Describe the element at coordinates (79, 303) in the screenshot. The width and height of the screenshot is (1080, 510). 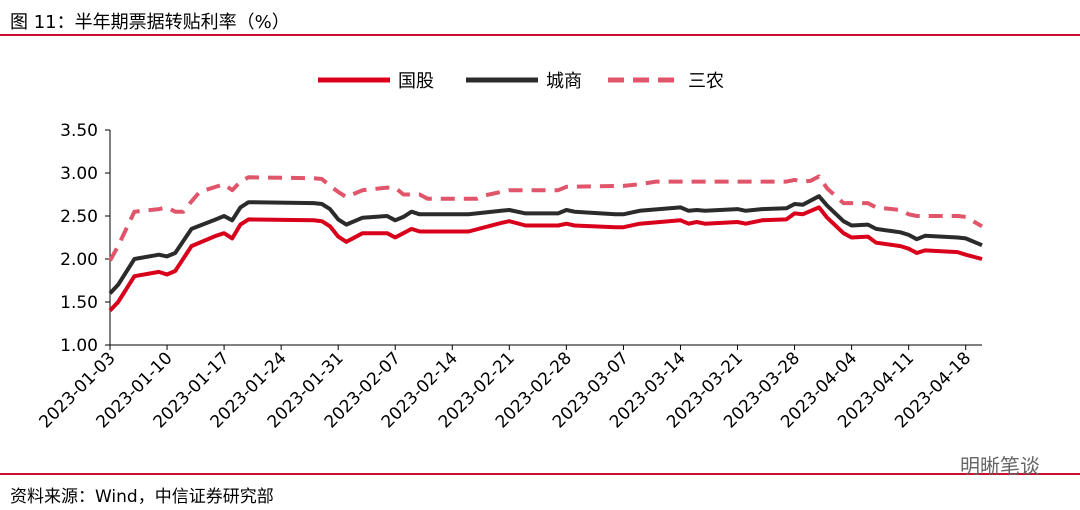
I see `y-tick-label: 1.50` at that location.